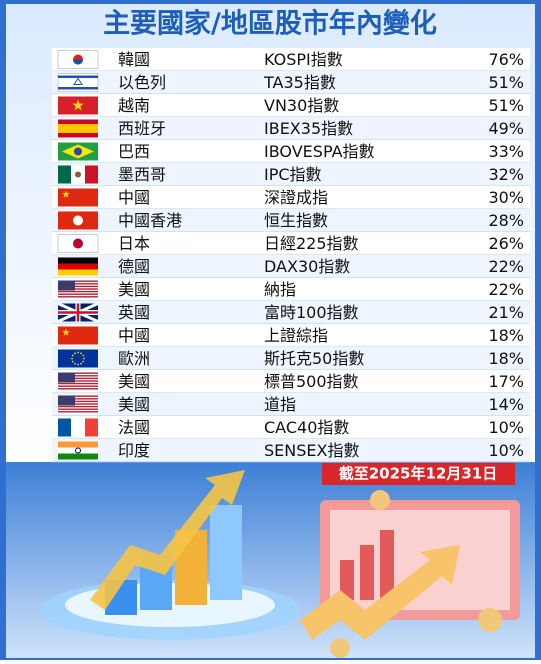  What do you see at coordinates (301, 105) in the screenshot?
I see `index-name: VN30指數` at bounding box center [301, 105].